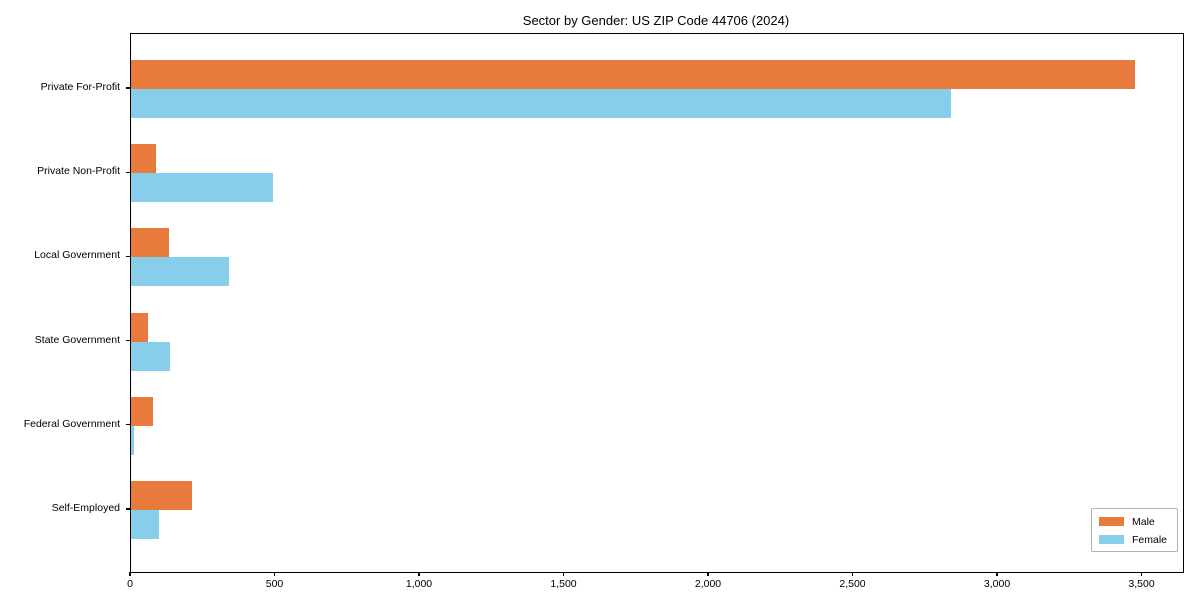 The image size is (1200, 600). Describe the element at coordinates (541, 103) in the screenshot. I see `bar-female-private-for-profit` at that location.